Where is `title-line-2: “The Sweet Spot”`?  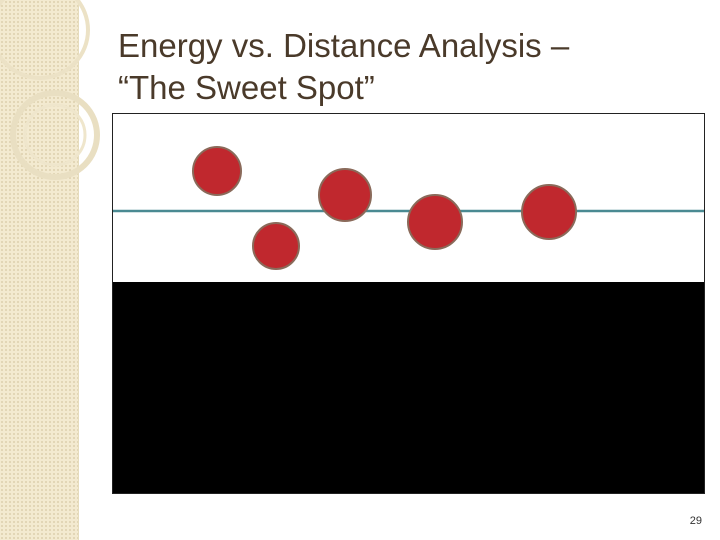 title-line-2: “The Sweet Spot” is located at coordinates (246, 87).